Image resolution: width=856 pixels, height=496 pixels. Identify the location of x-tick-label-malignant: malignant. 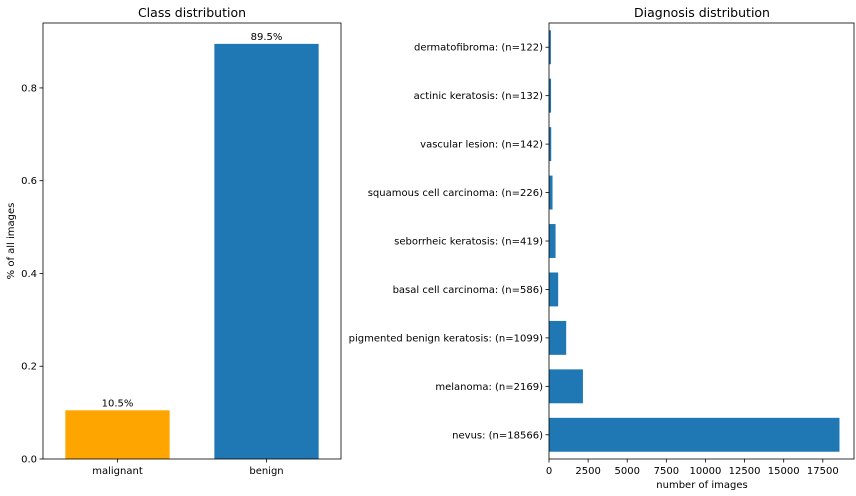
(117, 471).